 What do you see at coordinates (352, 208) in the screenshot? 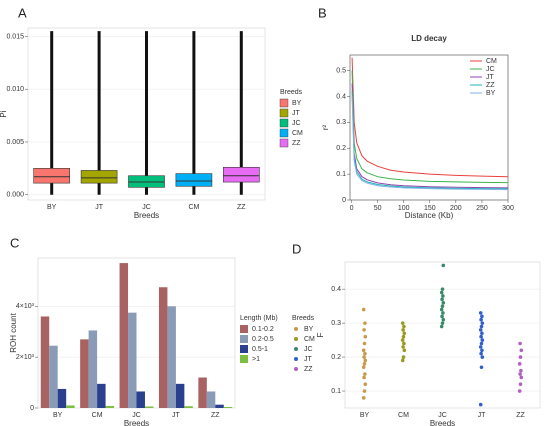
I see `x-tick-label: 0` at bounding box center [352, 208].